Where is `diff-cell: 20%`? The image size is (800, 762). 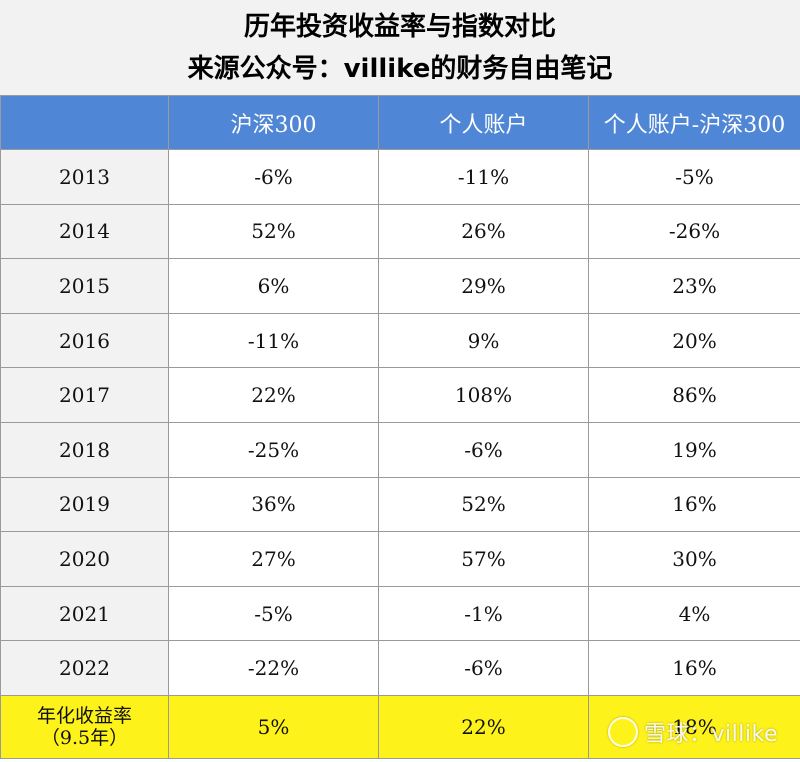 diff-cell: 20% is located at coordinates (694, 340).